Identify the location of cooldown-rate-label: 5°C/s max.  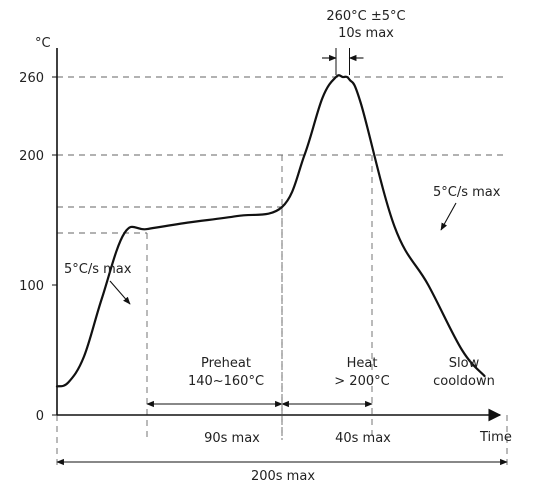
(467, 192).